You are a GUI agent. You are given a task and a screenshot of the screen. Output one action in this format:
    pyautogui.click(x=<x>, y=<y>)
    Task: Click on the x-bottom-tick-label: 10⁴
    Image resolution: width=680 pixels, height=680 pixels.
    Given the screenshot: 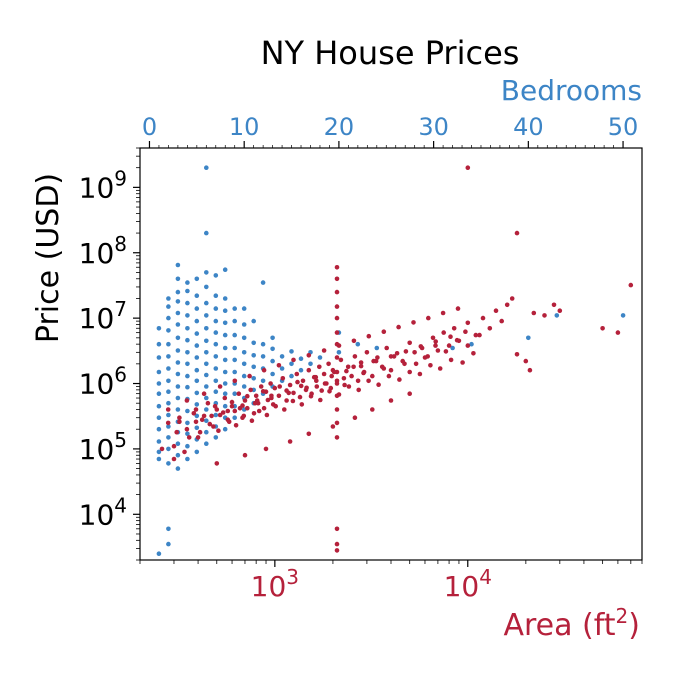 What is the action you would take?
    pyautogui.click(x=468, y=584)
    